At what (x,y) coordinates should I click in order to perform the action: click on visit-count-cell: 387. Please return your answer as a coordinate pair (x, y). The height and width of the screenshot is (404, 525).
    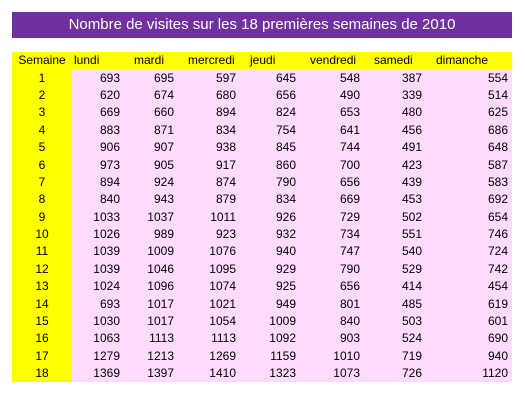
    Looking at the image, I should click on (403, 78).